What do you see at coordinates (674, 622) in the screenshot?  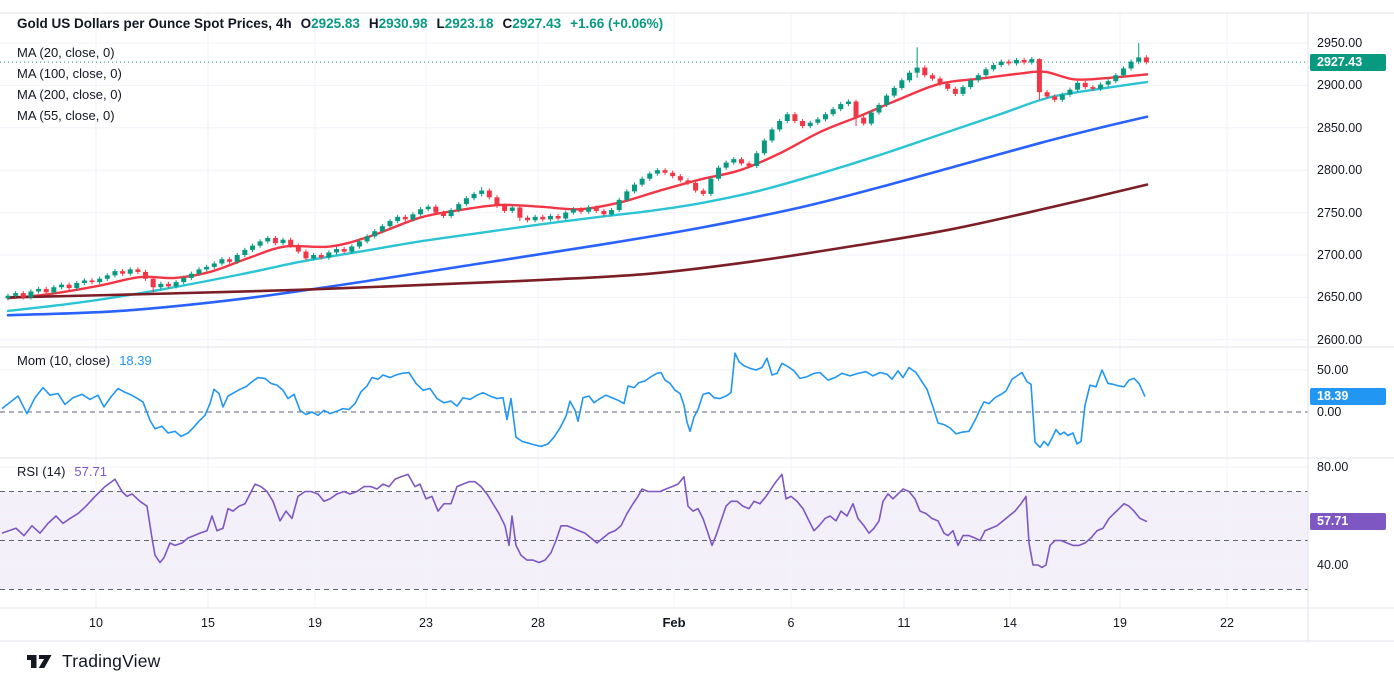 I see `time-axis-label: Feb` at bounding box center [674, 622].